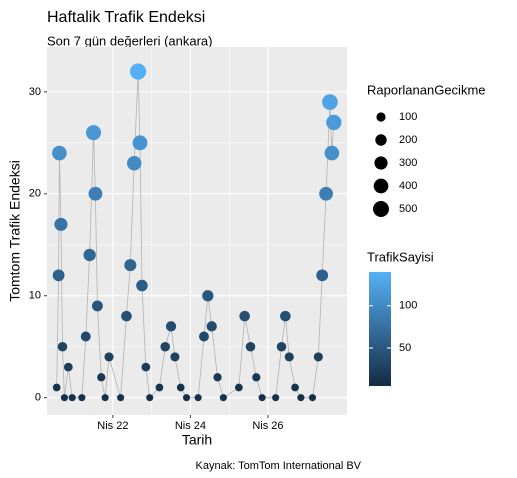 The width and height of the screenshot is (517, 478). I want to click on chart-subtitle: Son 7 gün değerleri (ankara), so click(130, 40).